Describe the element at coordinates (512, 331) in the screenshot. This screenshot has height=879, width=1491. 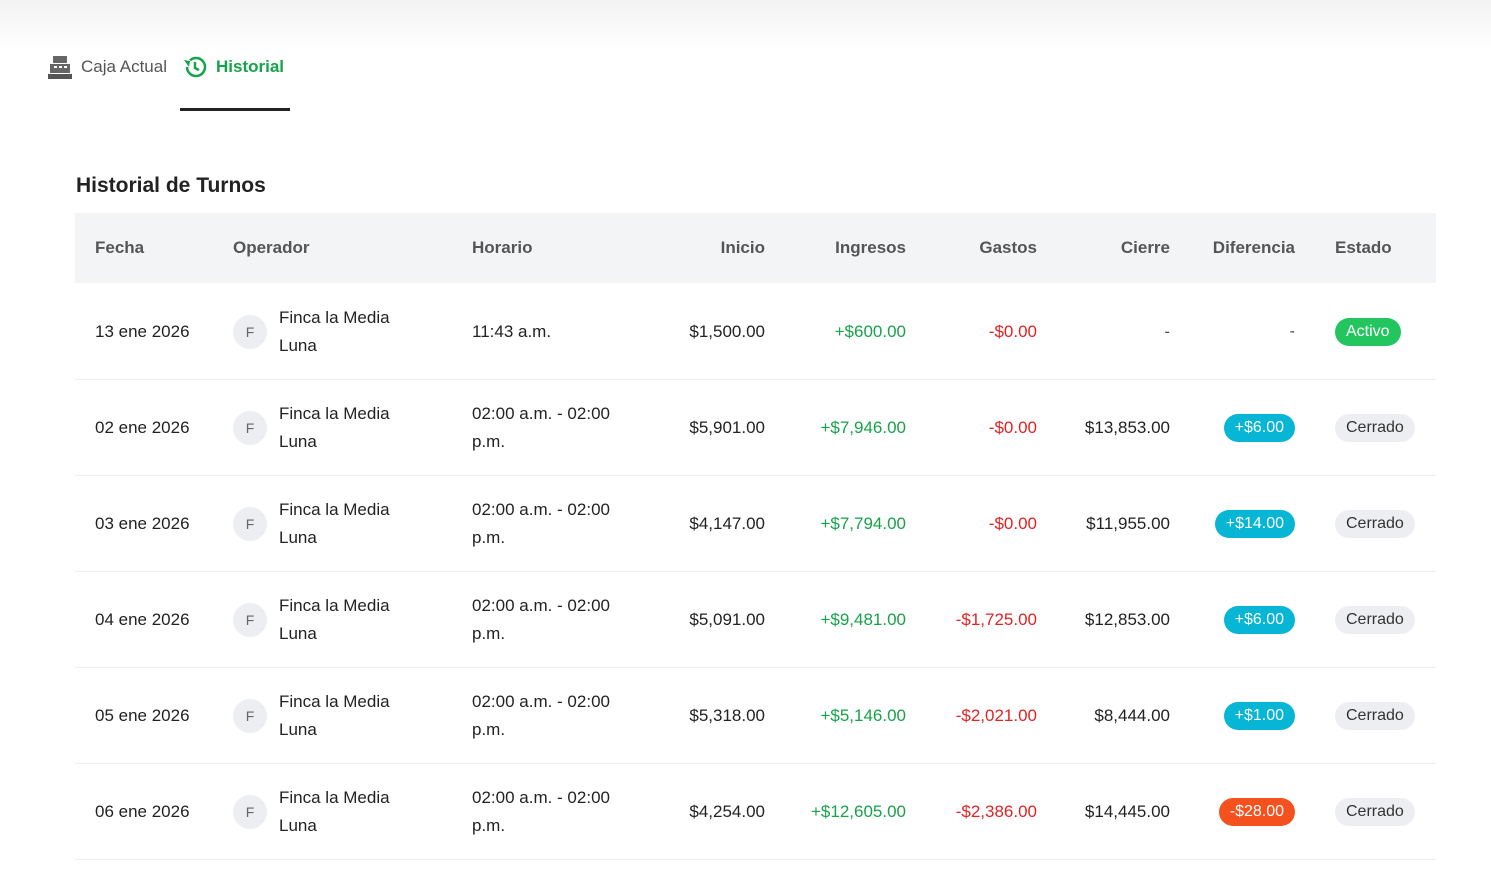
I see `horario: 11:43 a.m.` at that location.